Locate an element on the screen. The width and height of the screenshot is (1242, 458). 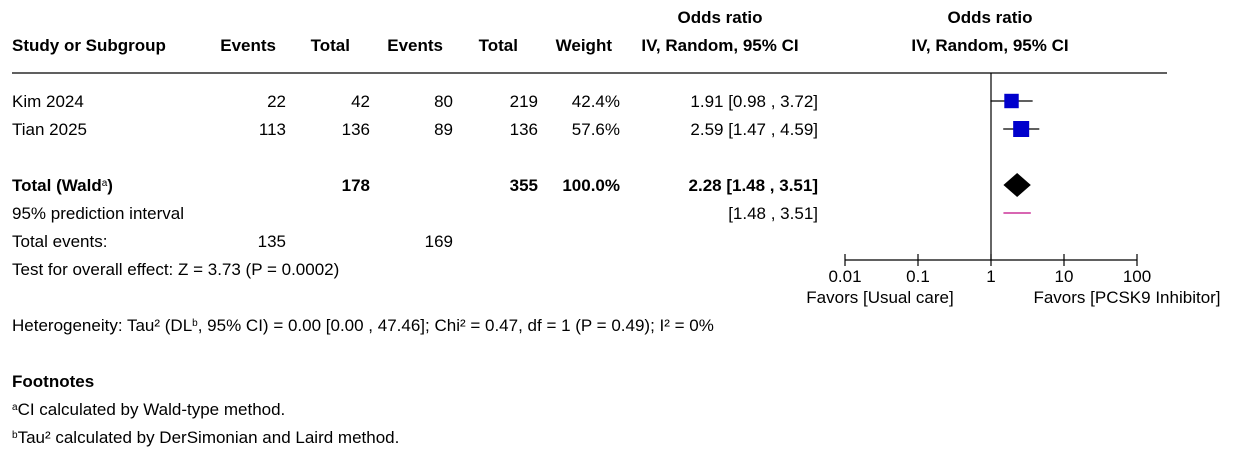
events2-column-header: Events is located at coordinates (415, 45).